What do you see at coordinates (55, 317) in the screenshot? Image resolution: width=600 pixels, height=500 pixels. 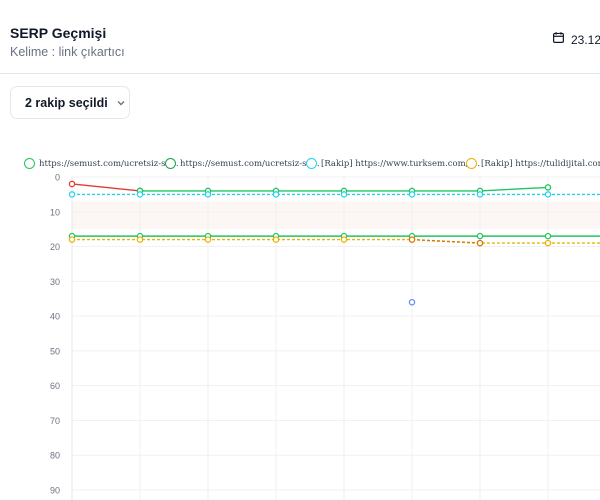 I see `y-tick-label: 40` at bounding box center [55, 317].